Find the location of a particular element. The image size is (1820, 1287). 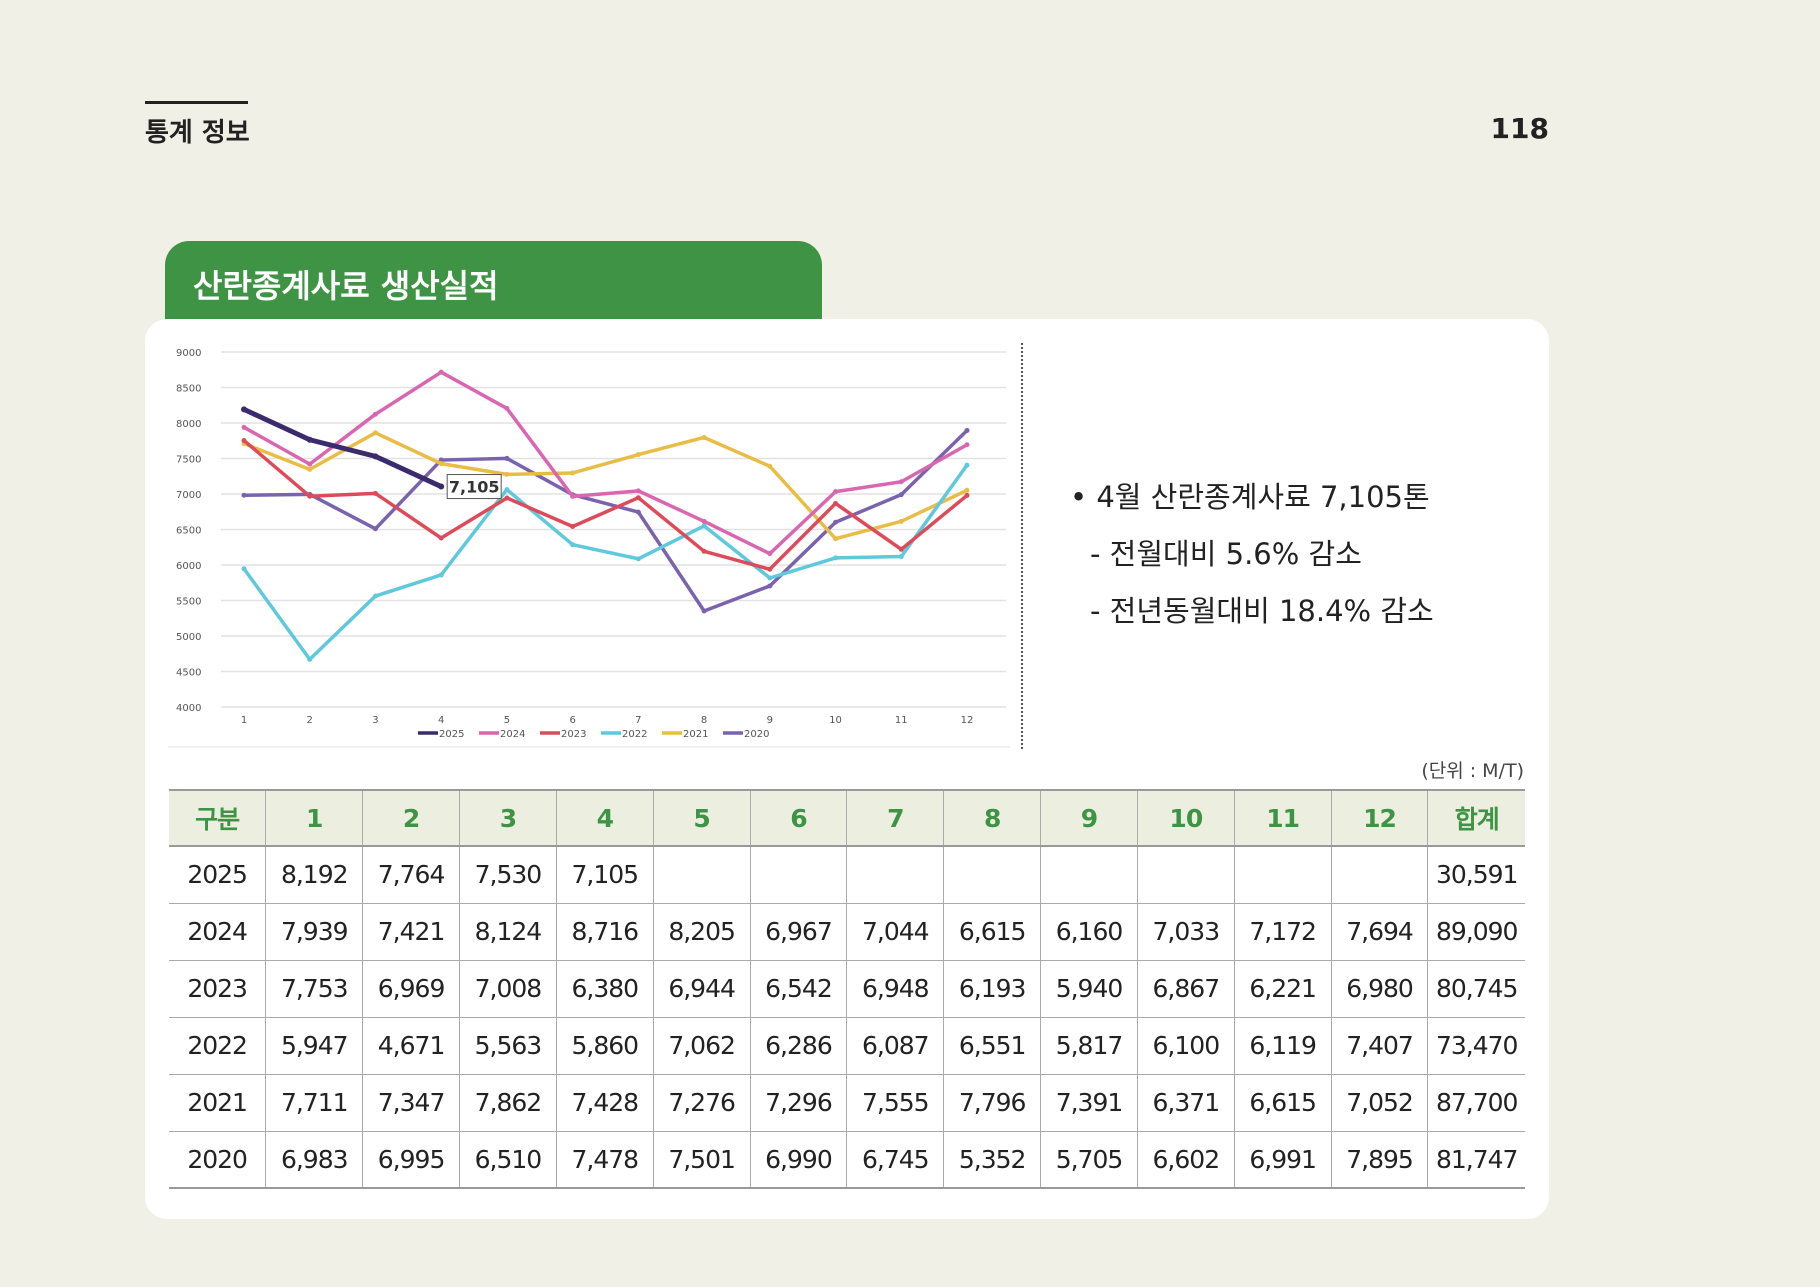

table-cell: 4,671 is located at coordinates (411, 1046).